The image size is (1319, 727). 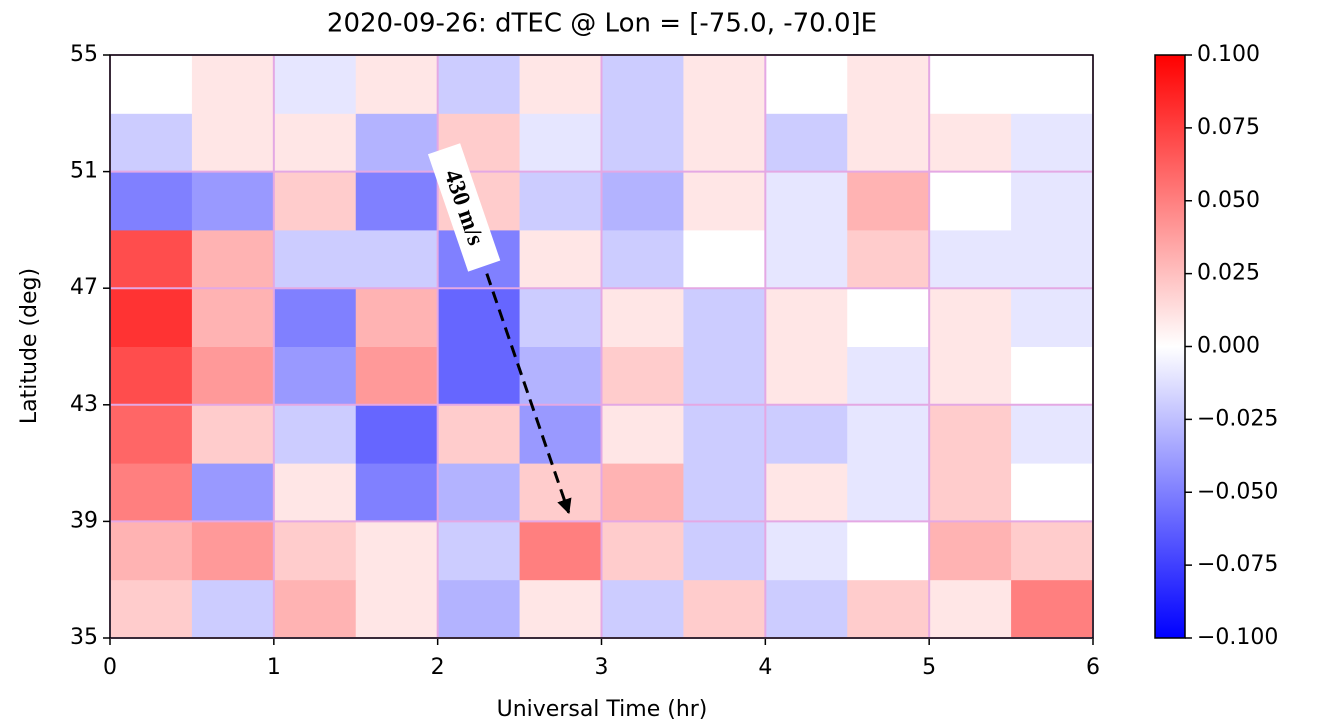 What do you see at coordinates (84, 637) in the screenshot?
I see `y-tick-label: 35` at bounding box center [84, 637].